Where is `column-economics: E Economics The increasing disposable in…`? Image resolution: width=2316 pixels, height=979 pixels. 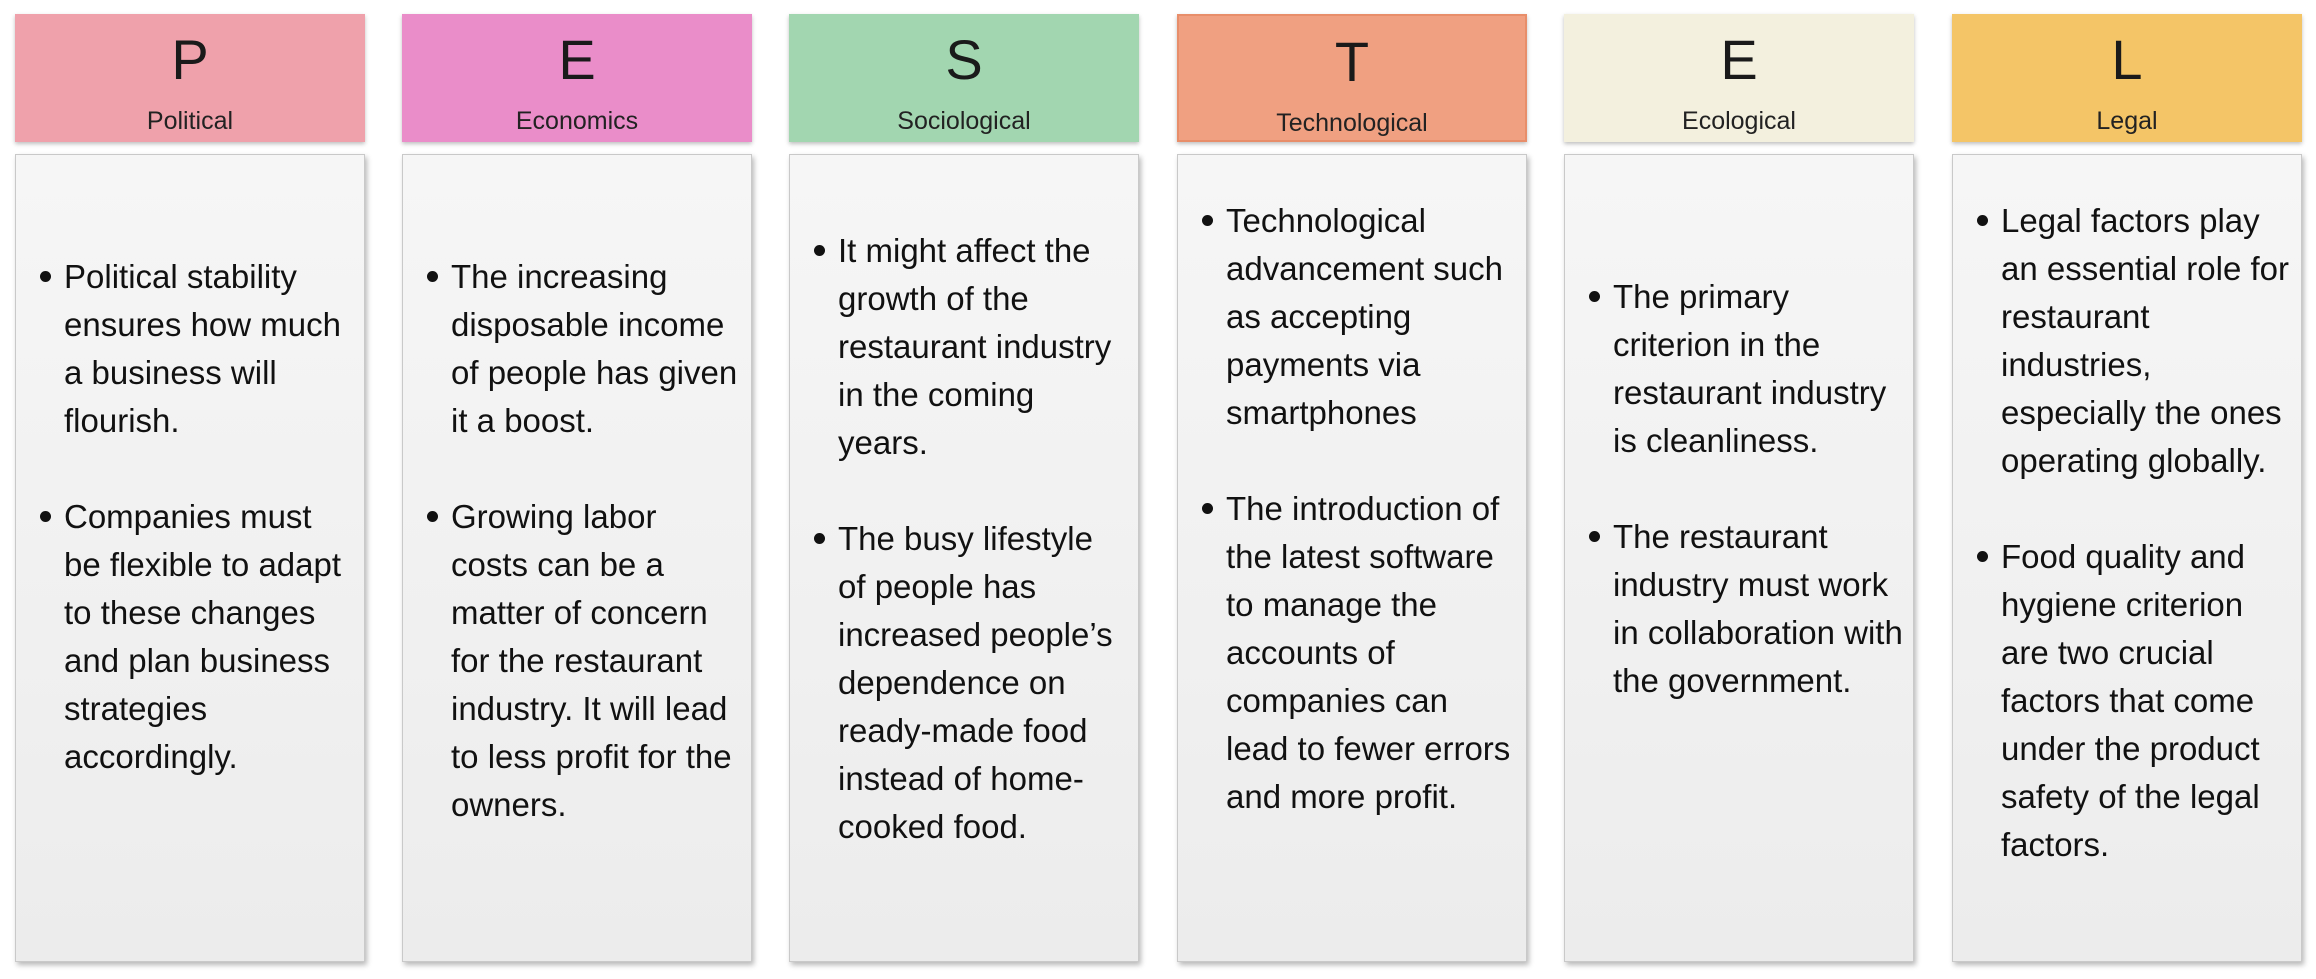 column-economics: E Economics The increasing disposable in… is located at coordinates (577, 489).